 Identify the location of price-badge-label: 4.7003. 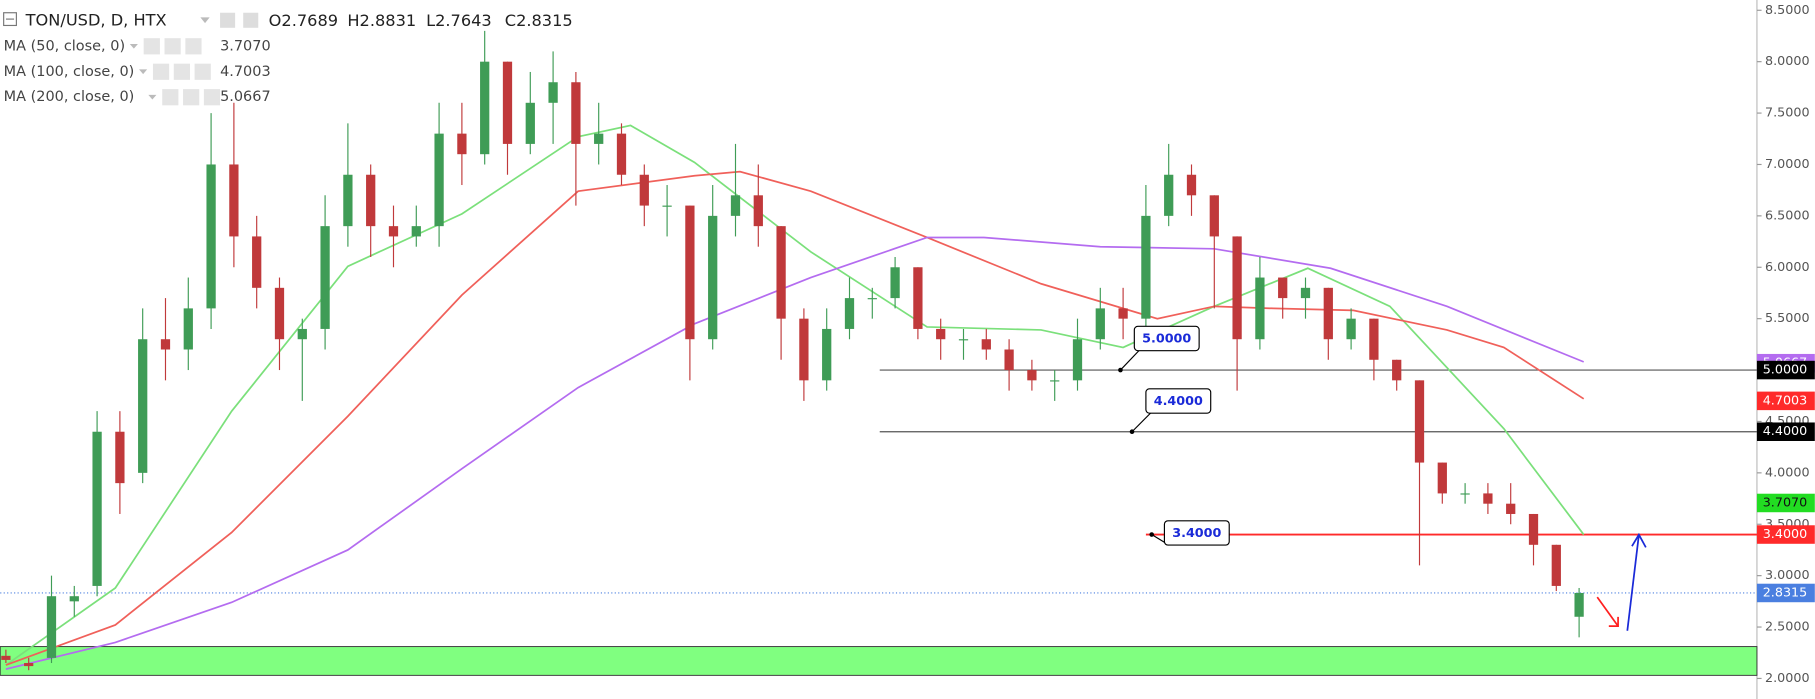
(1785, 400).